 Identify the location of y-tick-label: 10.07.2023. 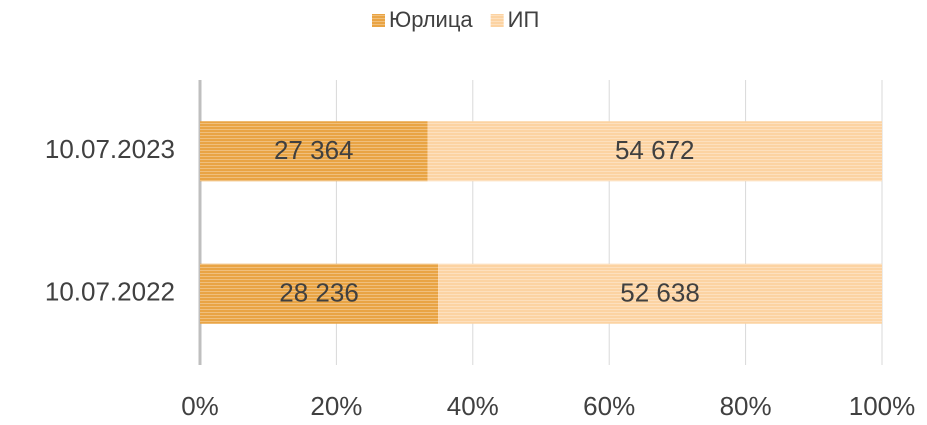
(110, 149).